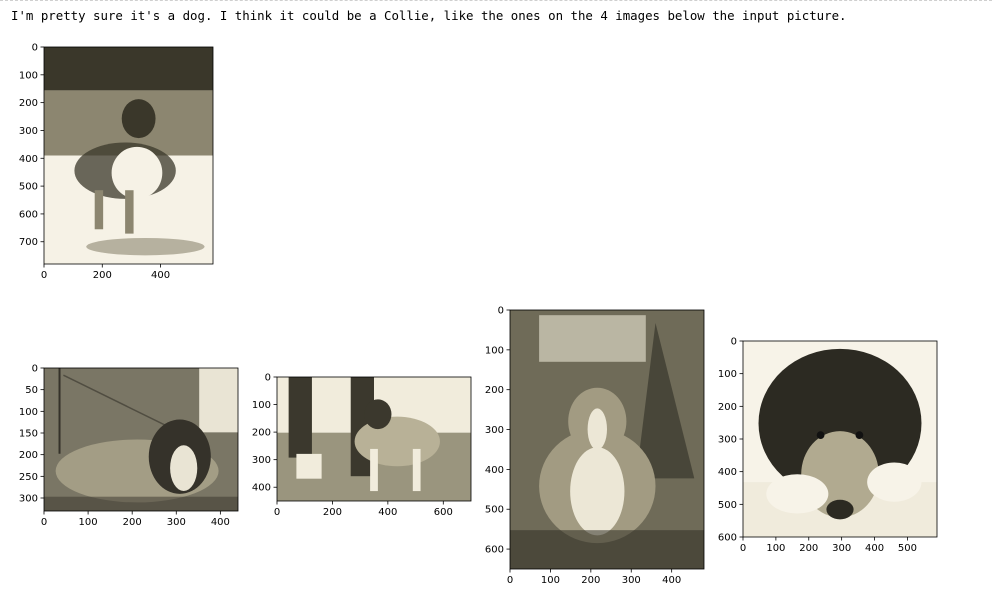 The height and width of the screenshot is (598, 992). What do you see at coordinates (28, 434) in the screenshot?
I see `y-tick-label: 150` at bounding box center [28, 434].